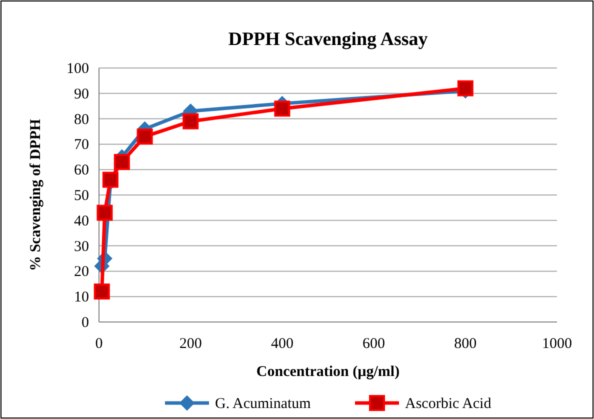 This screenshot has width=594, height=419. What do you see at coordinates (263, 404) in the screenshot?
I see `legend-label: G. Acuminatum` at bounding box center [263, 404].